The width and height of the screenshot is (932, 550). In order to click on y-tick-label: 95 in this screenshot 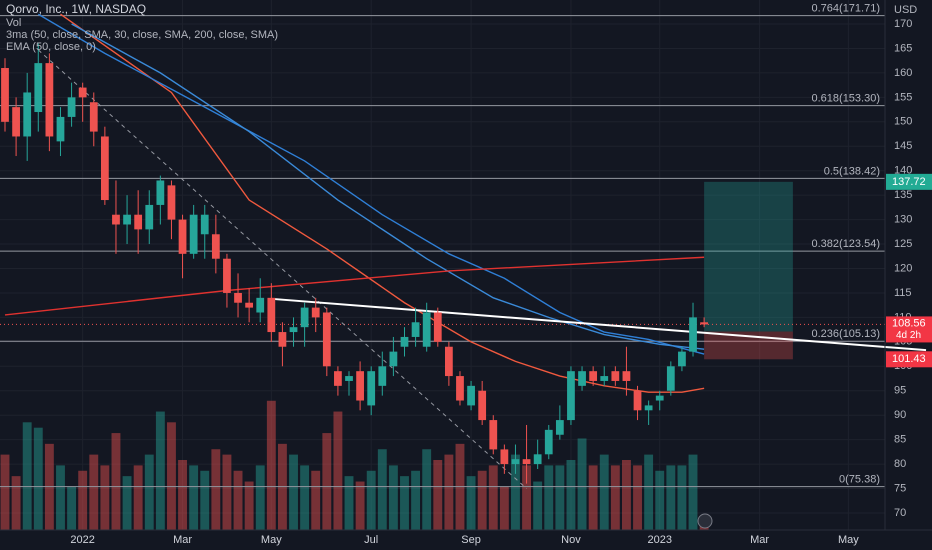, I will do `click(900, 391)`.